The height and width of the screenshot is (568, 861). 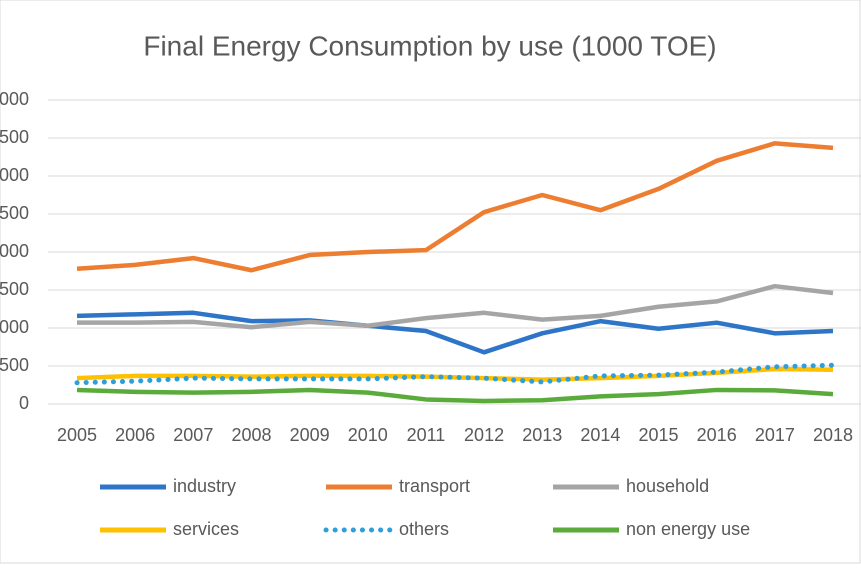 I want to click on x-tick-label: 2012, so click(x=484, y=435).